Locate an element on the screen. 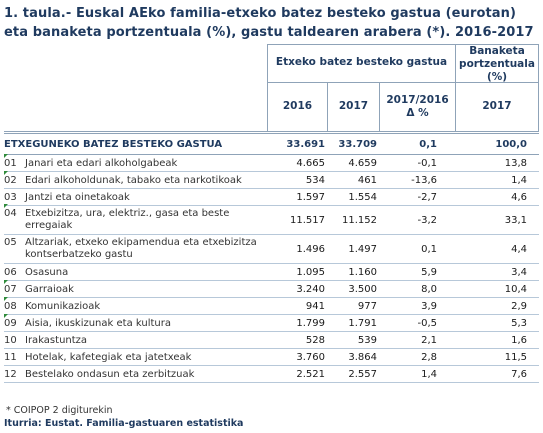 The width and height of the screenshot is (543, 433). row-value-2016: 528 is located at coordinates (297, 340).